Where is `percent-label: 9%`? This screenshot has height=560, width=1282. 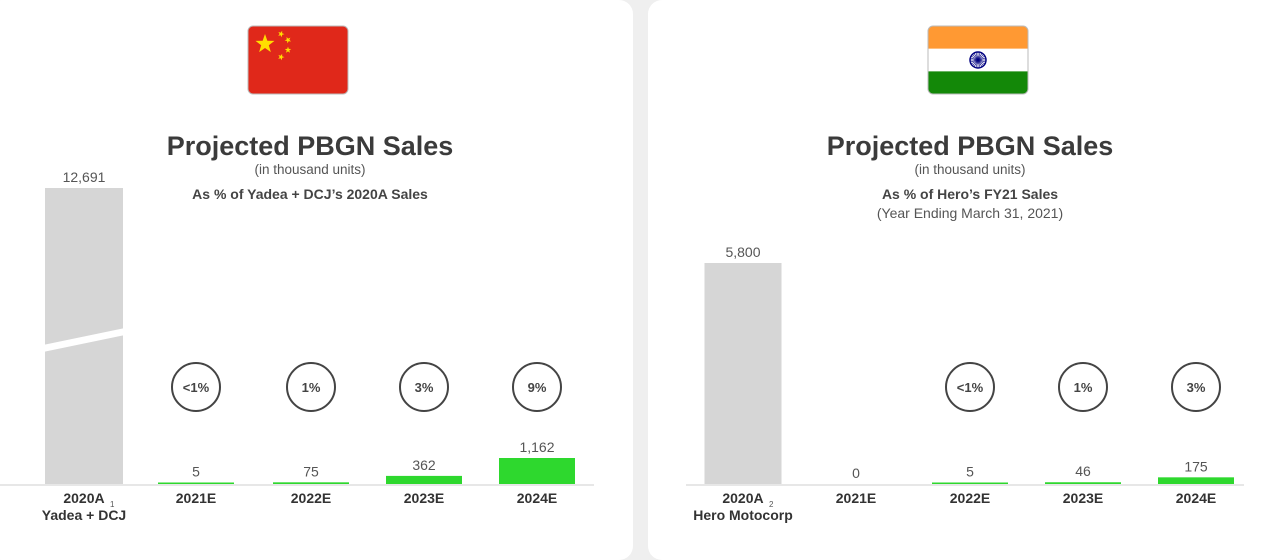
percent-label: 9% is located at coordinates (537, 387).